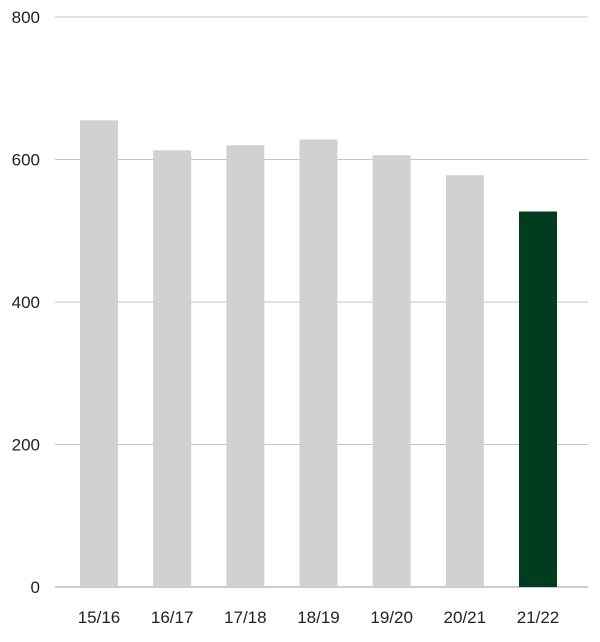  What do you see at coordinates (26, 160) in the screenshot?
I see `y-tick-label: 600` at bounding box center [26, 160].